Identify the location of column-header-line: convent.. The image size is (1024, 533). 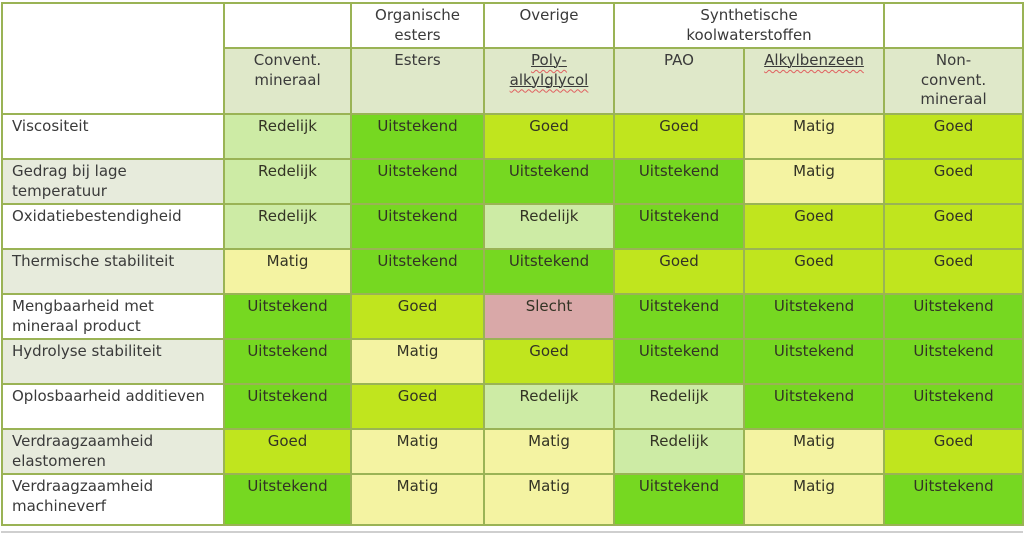
(953, 79).